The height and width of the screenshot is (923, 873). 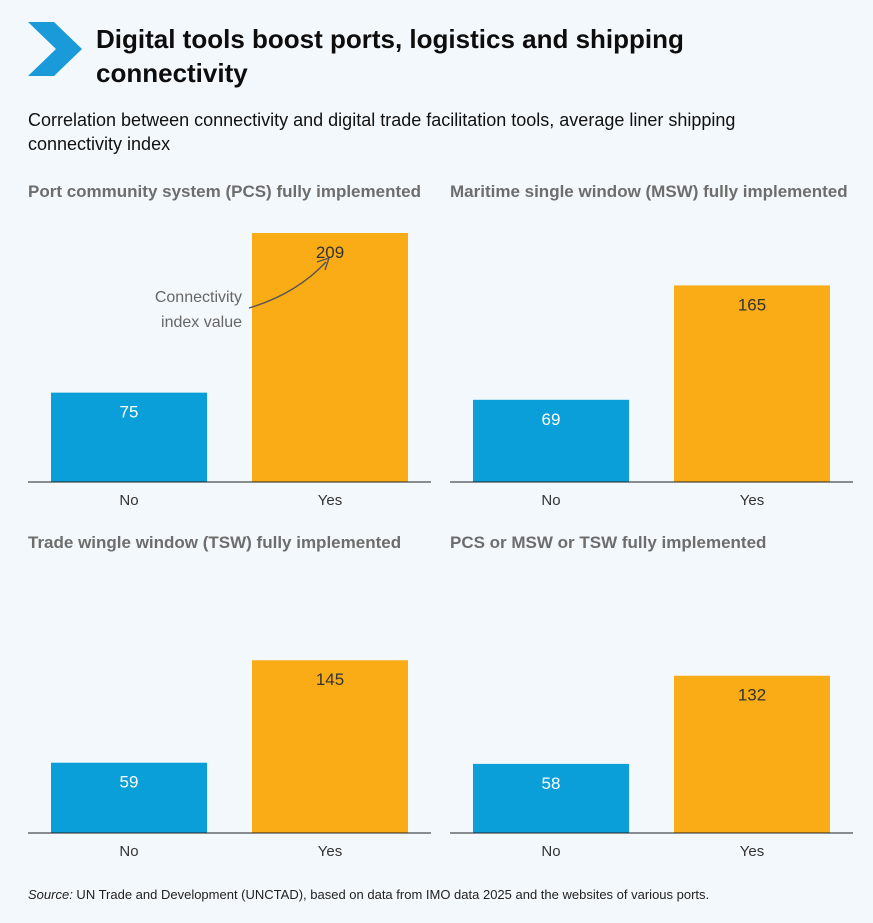 What do you see at coordinates (330, 679) in the screenshot?
I see `data-label: 145` at bounding box center [330, 679].